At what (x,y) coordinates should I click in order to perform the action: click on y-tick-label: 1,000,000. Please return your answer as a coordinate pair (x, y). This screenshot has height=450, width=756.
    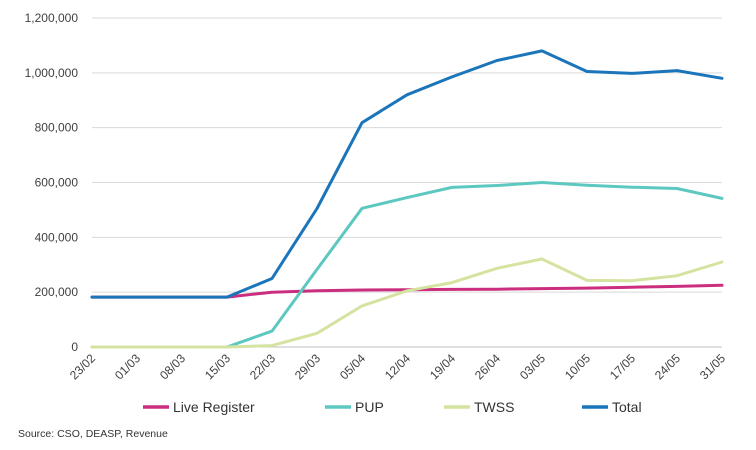
    Looking at the image, I should click on (52, 73).